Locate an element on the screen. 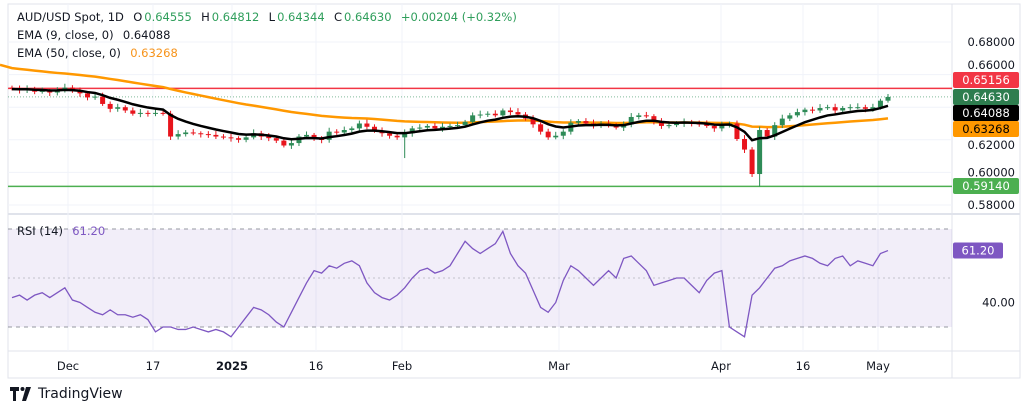 This screenshot has height=412, width=1024. price-tick-label: 0.68000 is located at coordinates (991, 42).